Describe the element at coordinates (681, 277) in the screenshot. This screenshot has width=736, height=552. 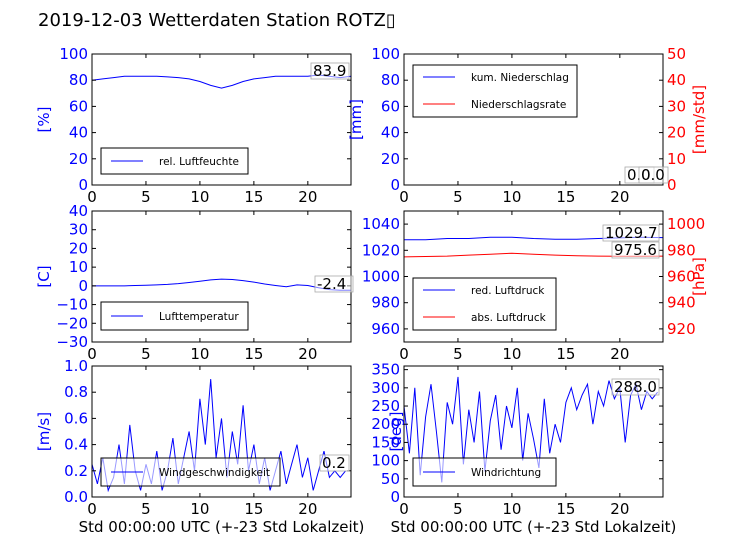
I see `y2-tick-label: 960` at that location.